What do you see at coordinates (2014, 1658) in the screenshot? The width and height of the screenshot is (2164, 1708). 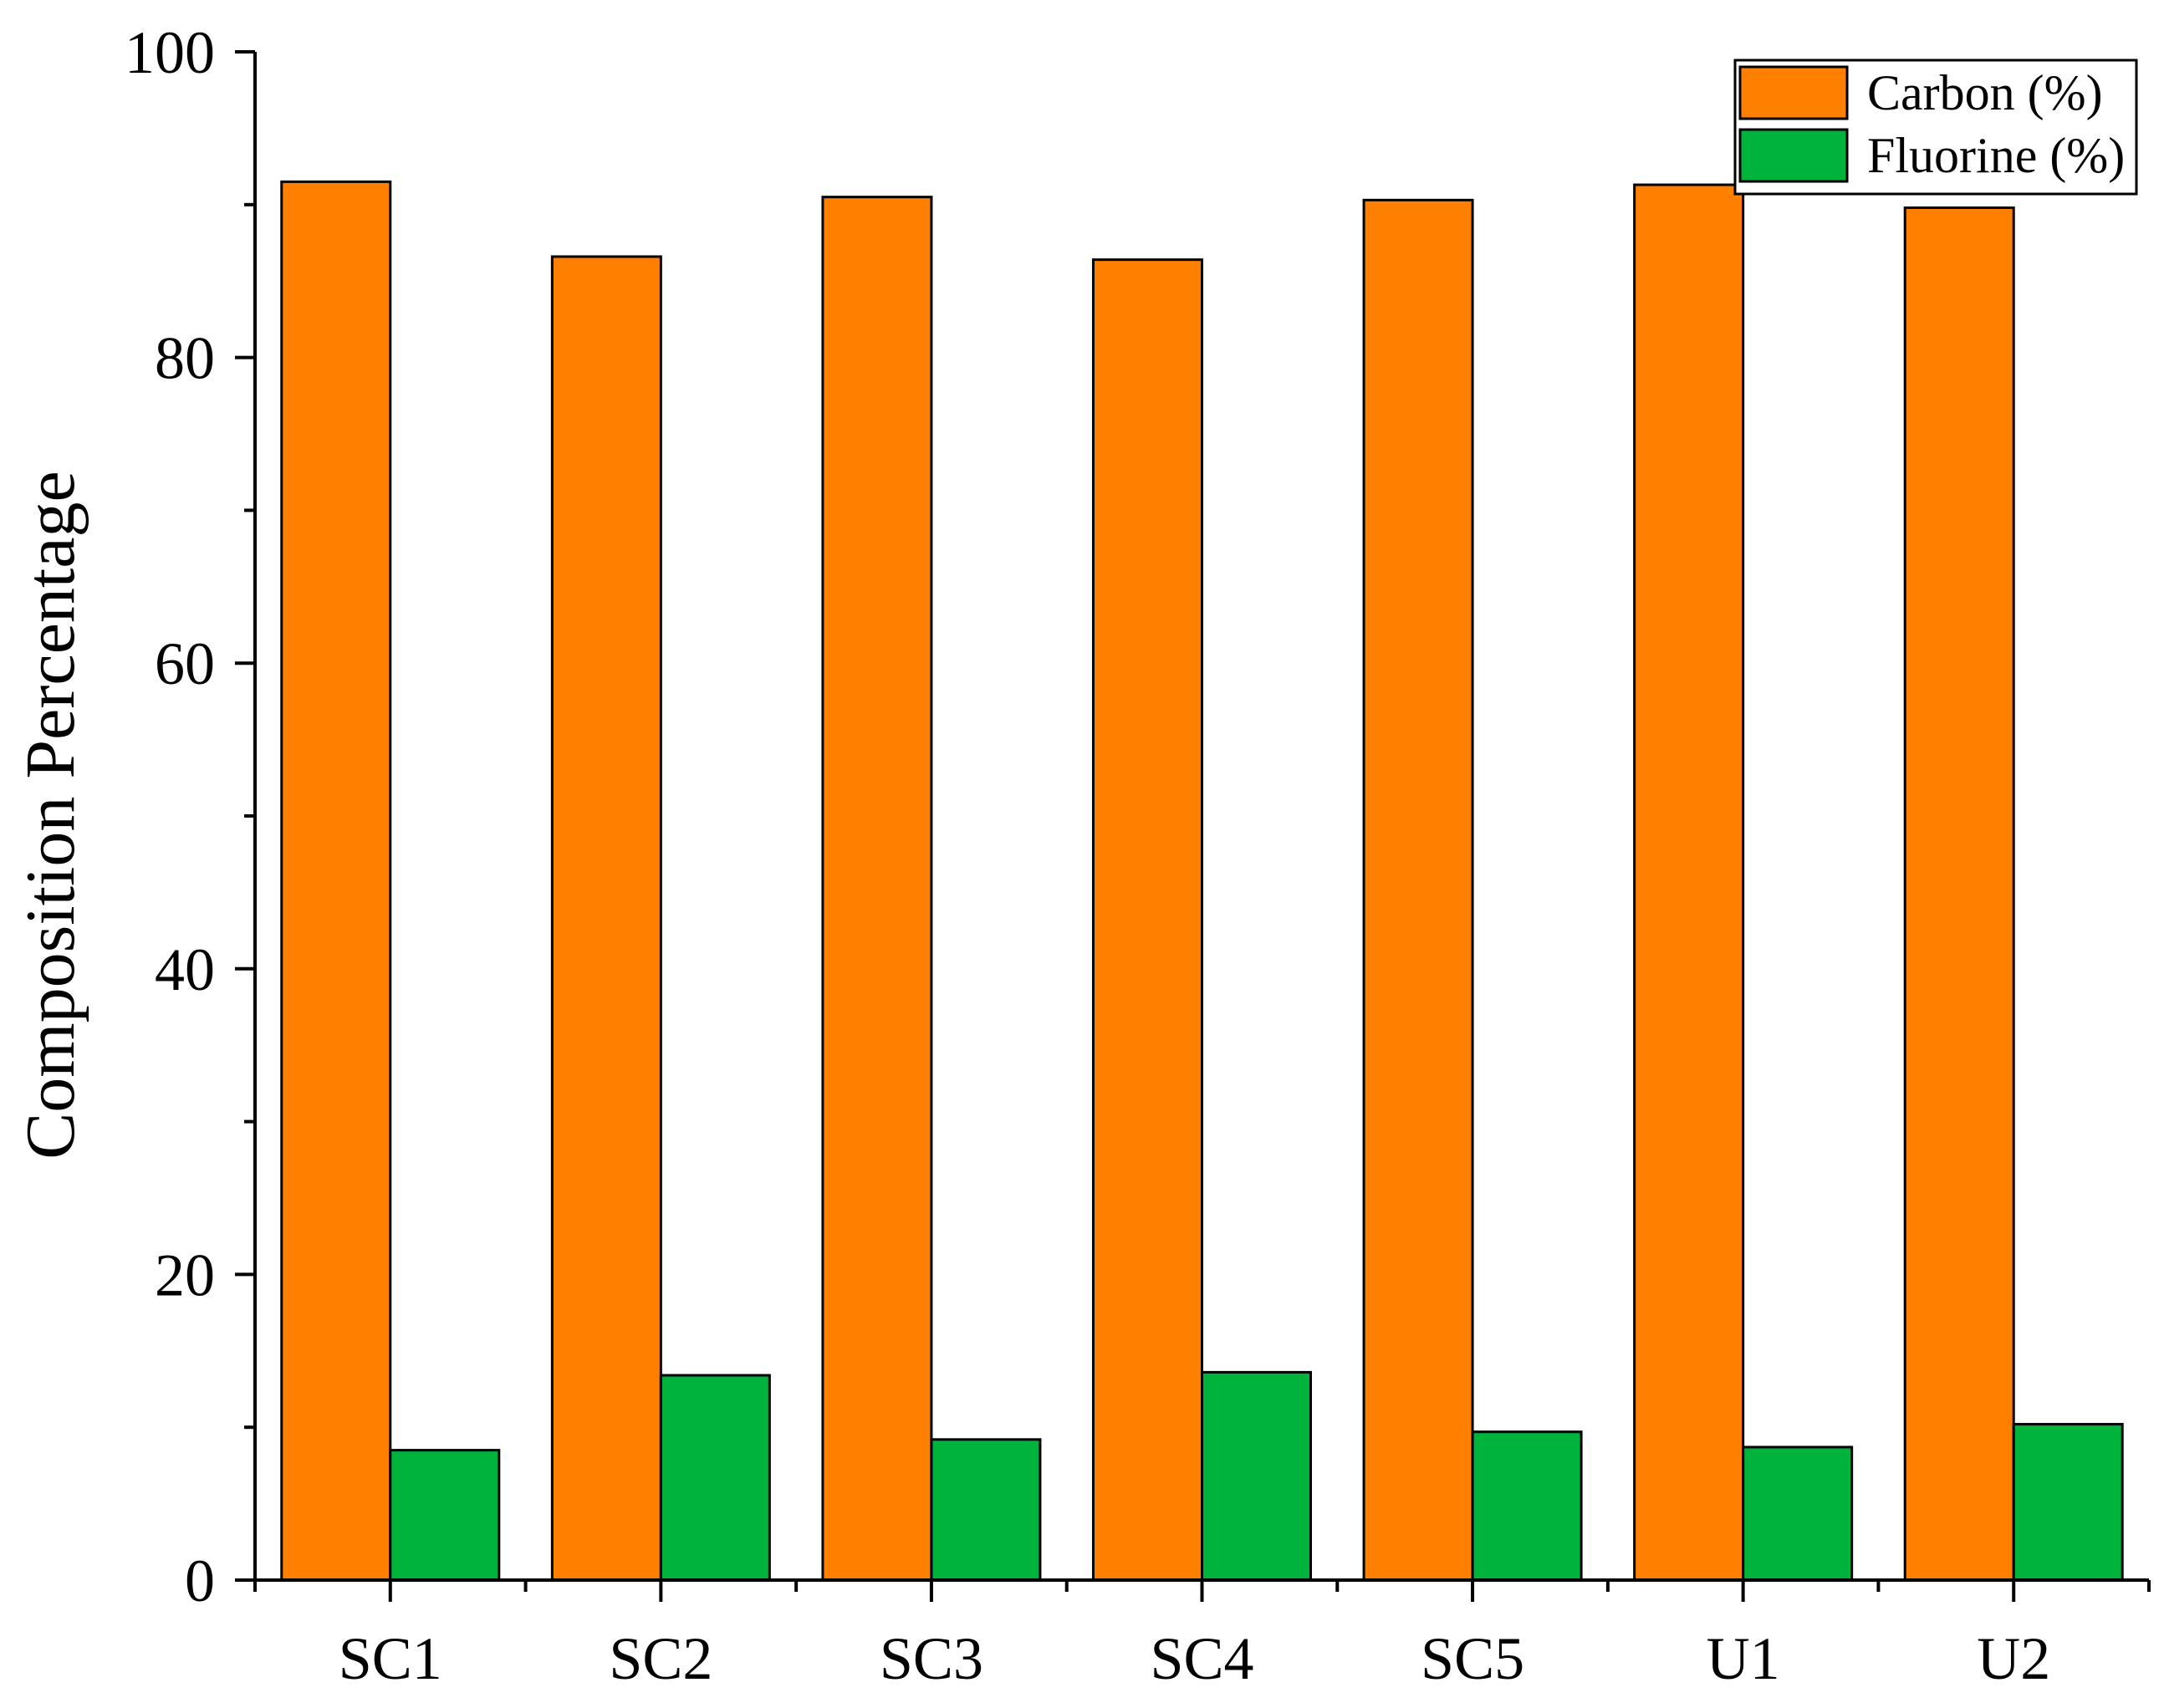 I see `x-tick-label-u2: U2` at bounding box center [2014, 1658].